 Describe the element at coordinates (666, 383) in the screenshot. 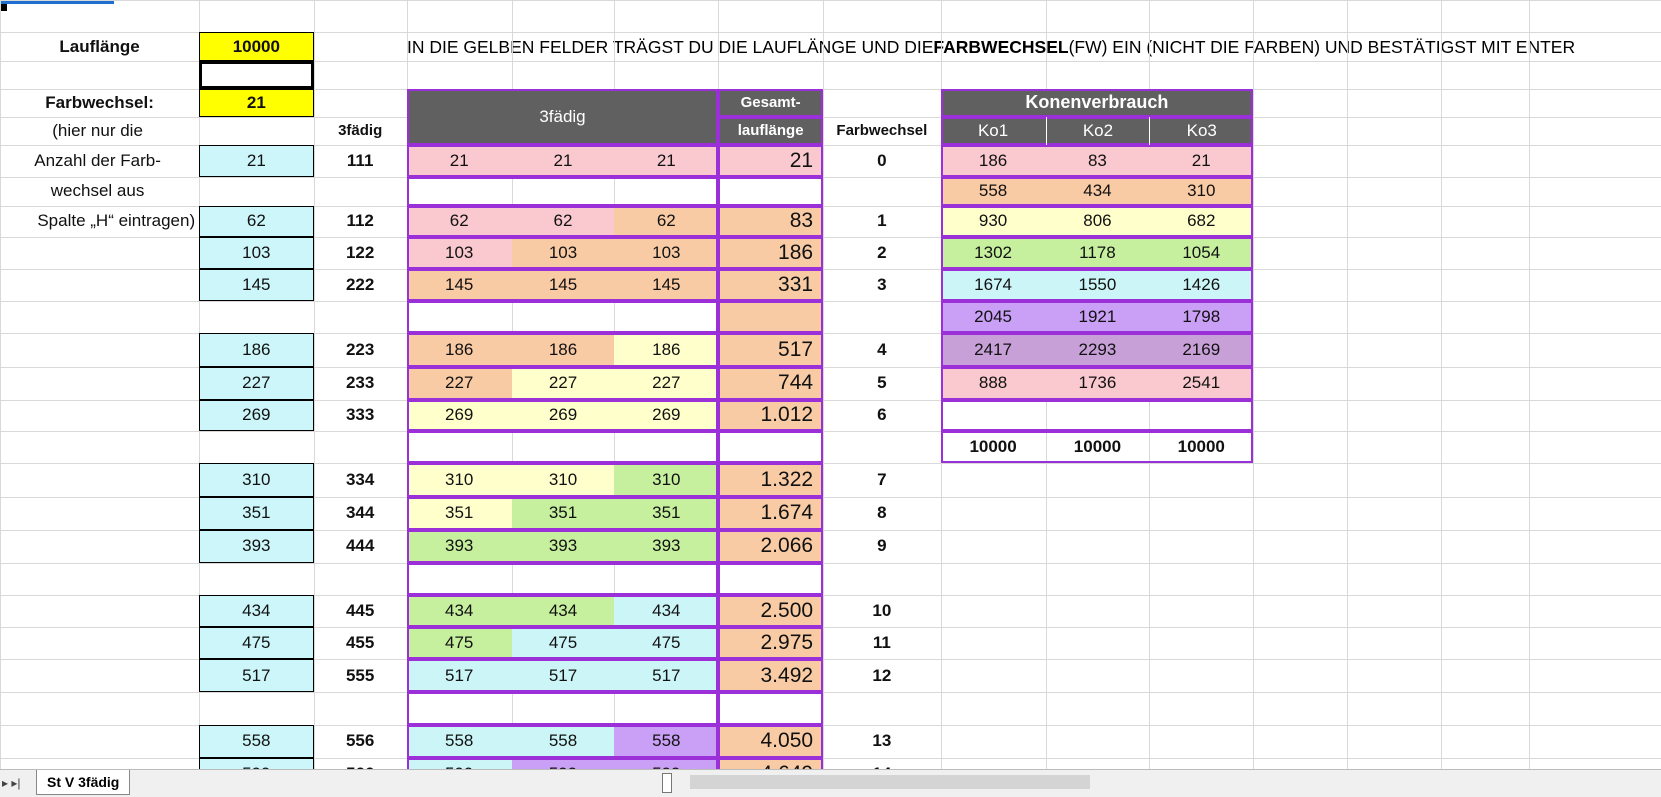

I see `thread-cell: 227` at that location.